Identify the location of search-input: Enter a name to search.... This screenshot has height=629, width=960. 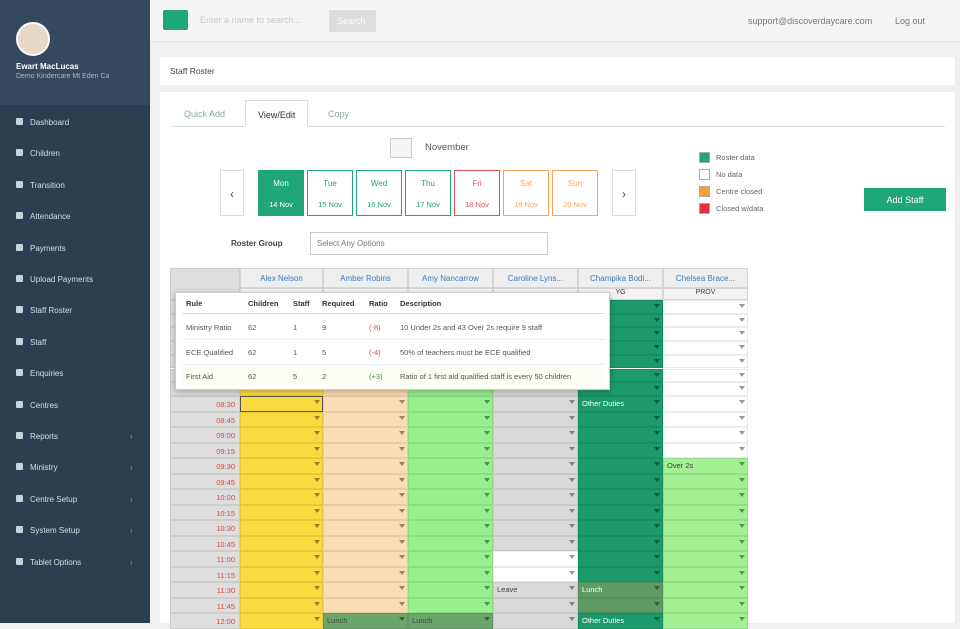
(251, 20).